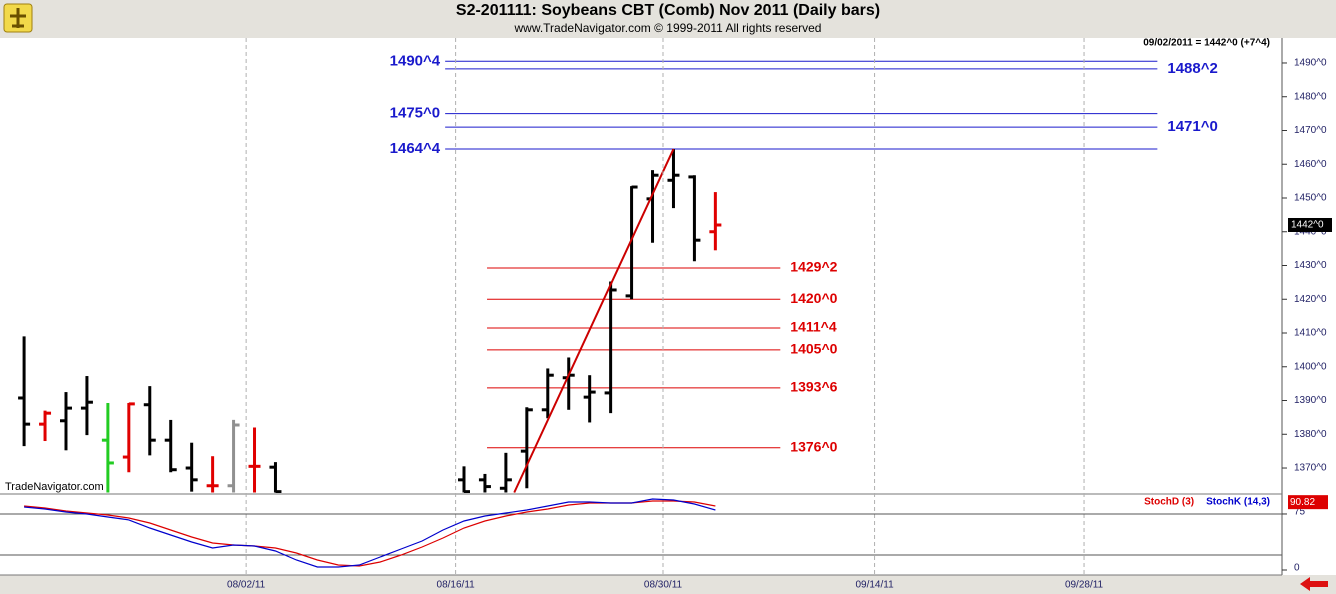 The image size is (1336, 594). I want to click on level-label: 1464^4, so click(415, 148).